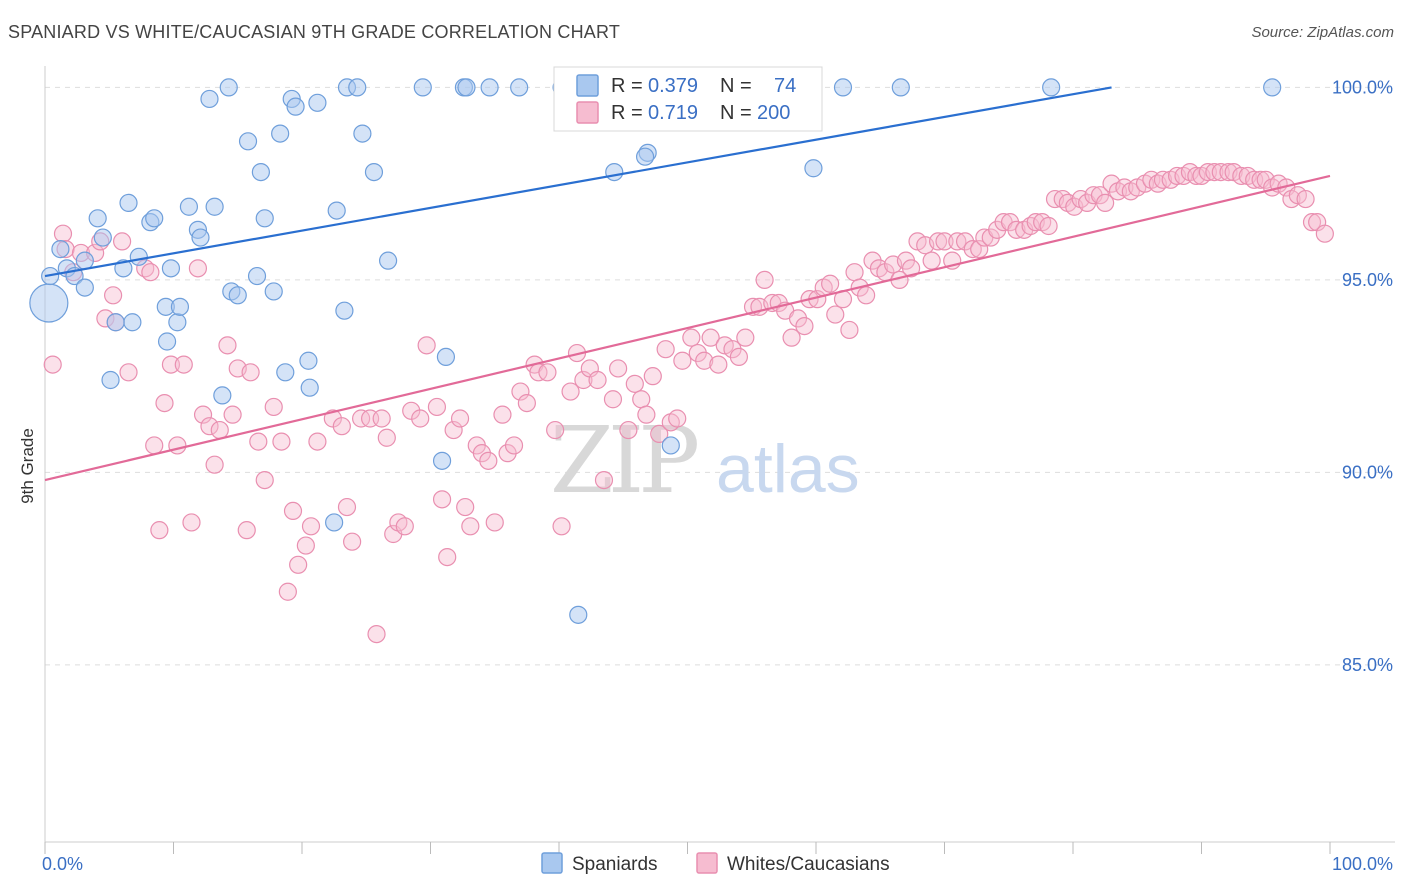 This screenshot has height=892, width=1406. What do you see at coordinates (736, 113) in the screenshot?
I see `legend-n-label-2: N =` at bounding box center [736, 113].